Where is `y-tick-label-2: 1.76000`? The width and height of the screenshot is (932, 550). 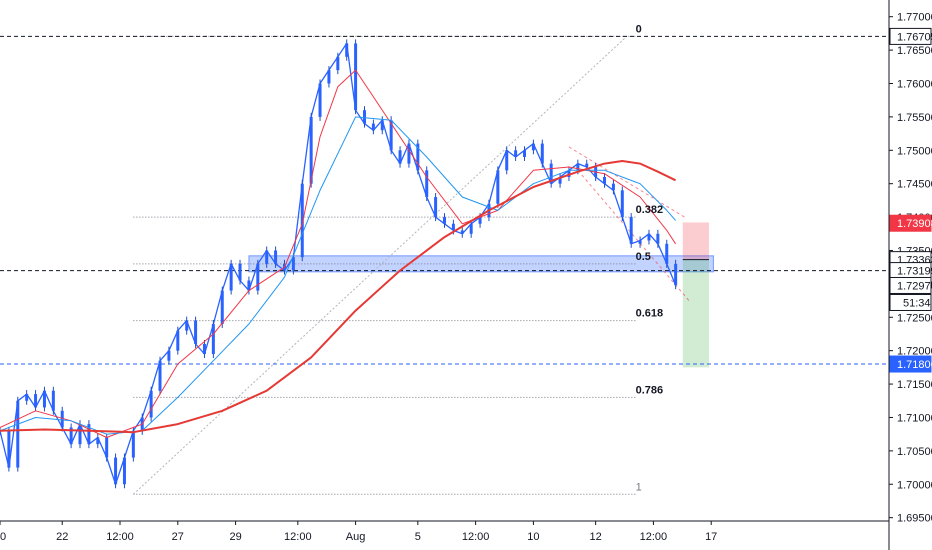 y-tick-label-2: 1.76000 is located at coordinates (914, 84).